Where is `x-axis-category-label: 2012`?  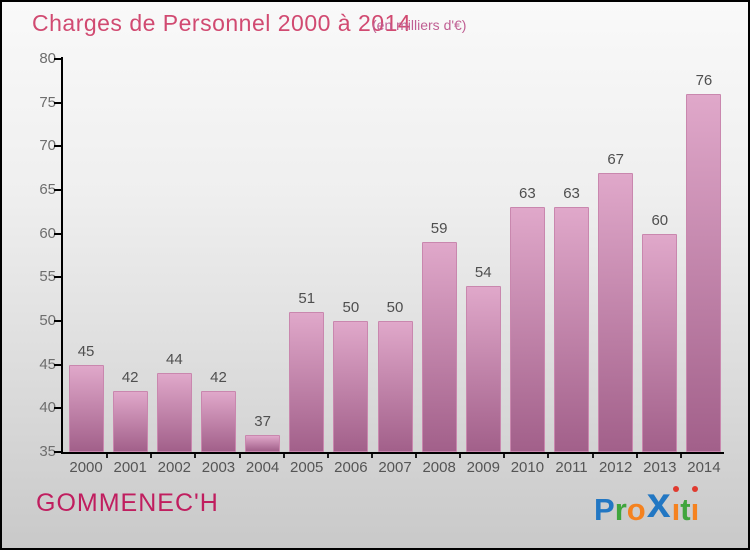
x-axis-category-label: 2012 is located at coordinates (615, 467).